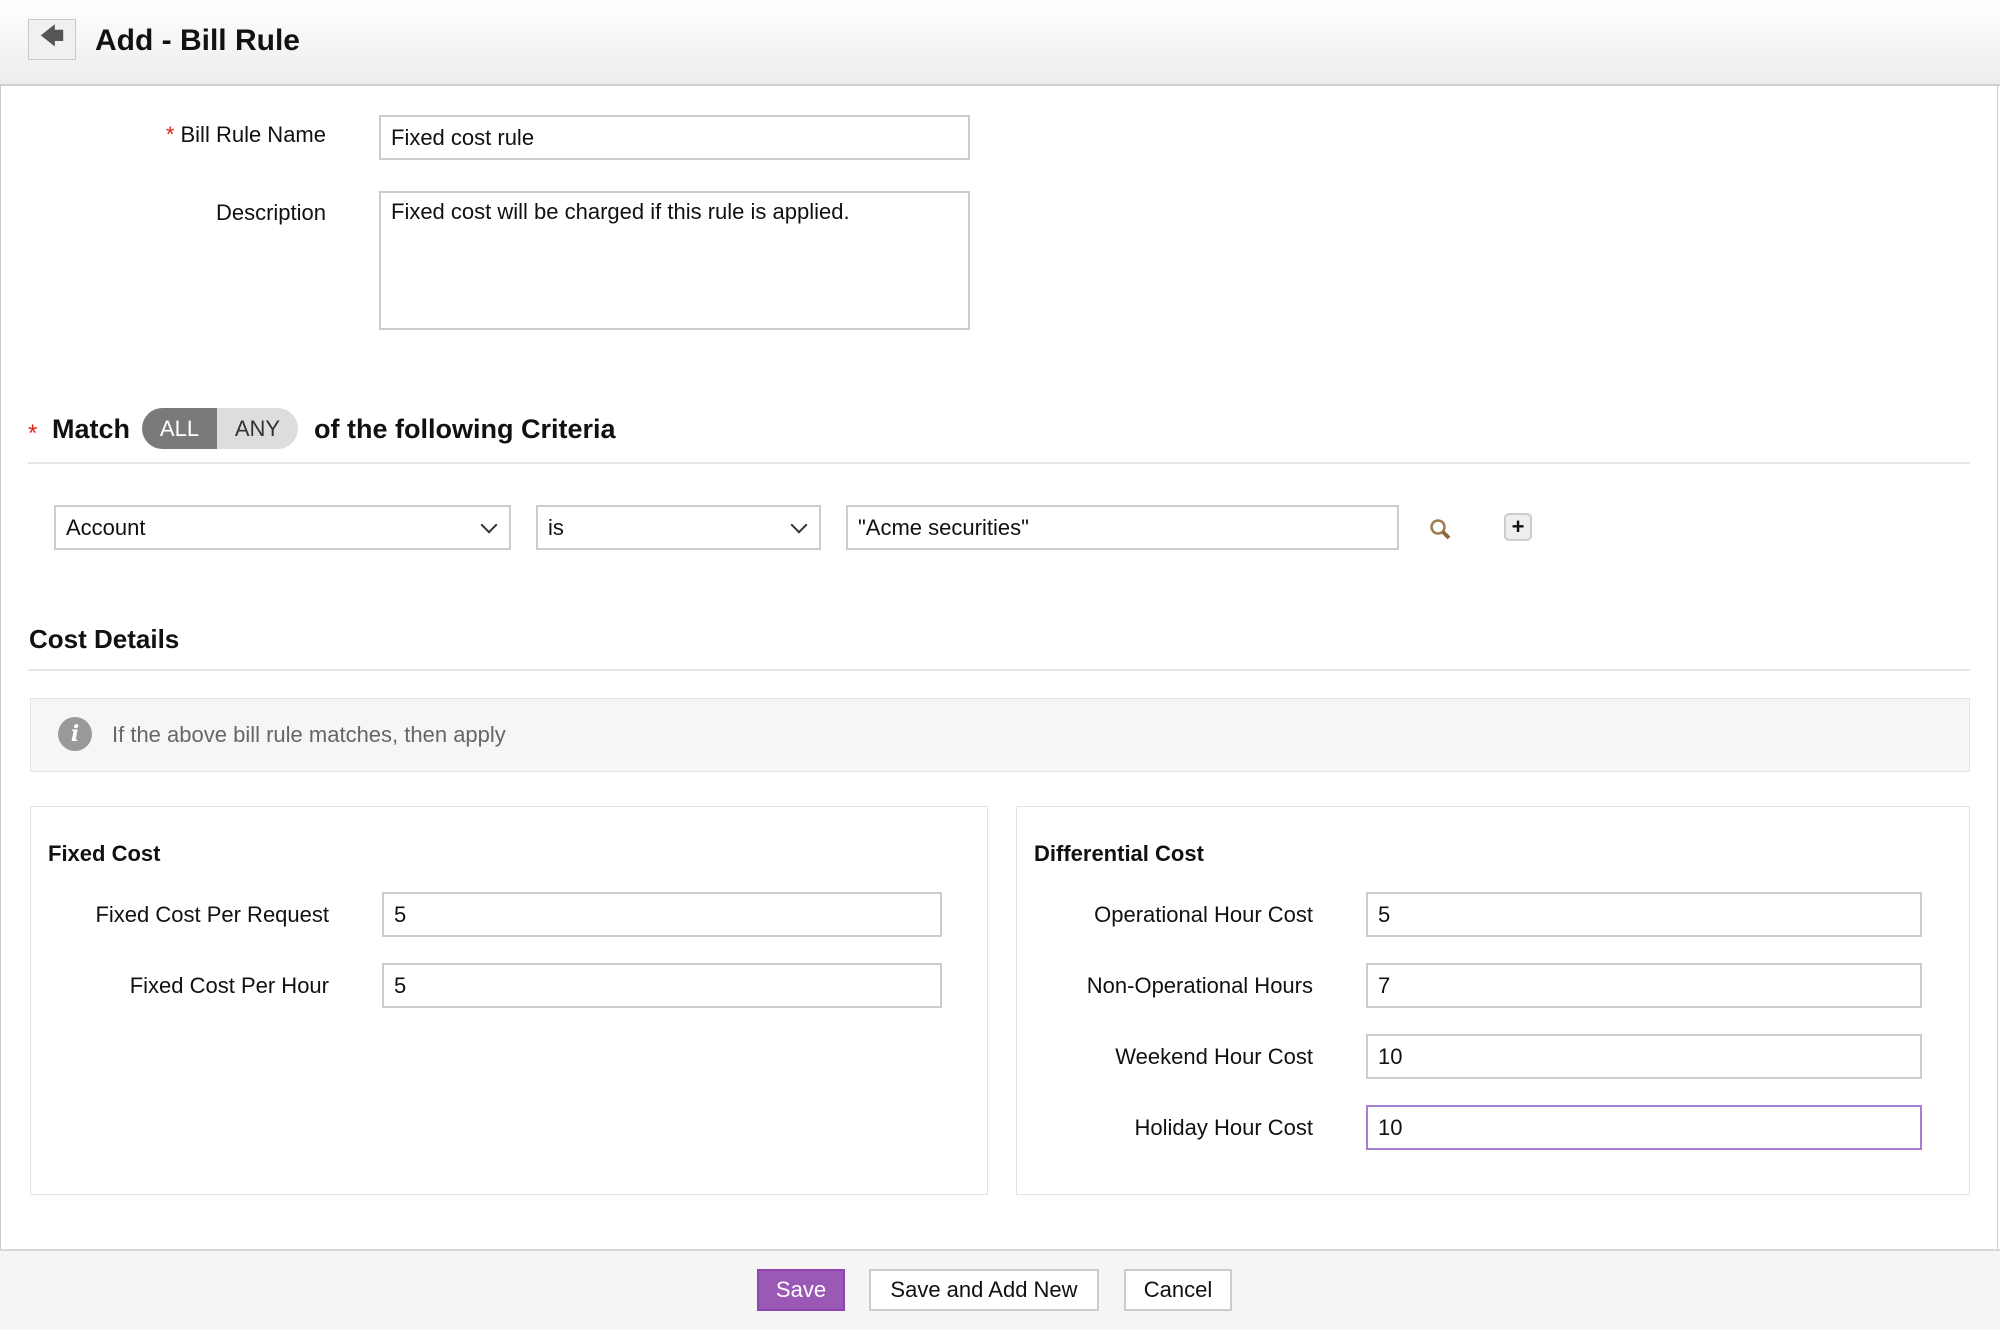  Describe the element at coordinates (212, 914) in the screenshot. I see `fixed-cost-per-request-label: Fixed Cost Per Request` at that location.